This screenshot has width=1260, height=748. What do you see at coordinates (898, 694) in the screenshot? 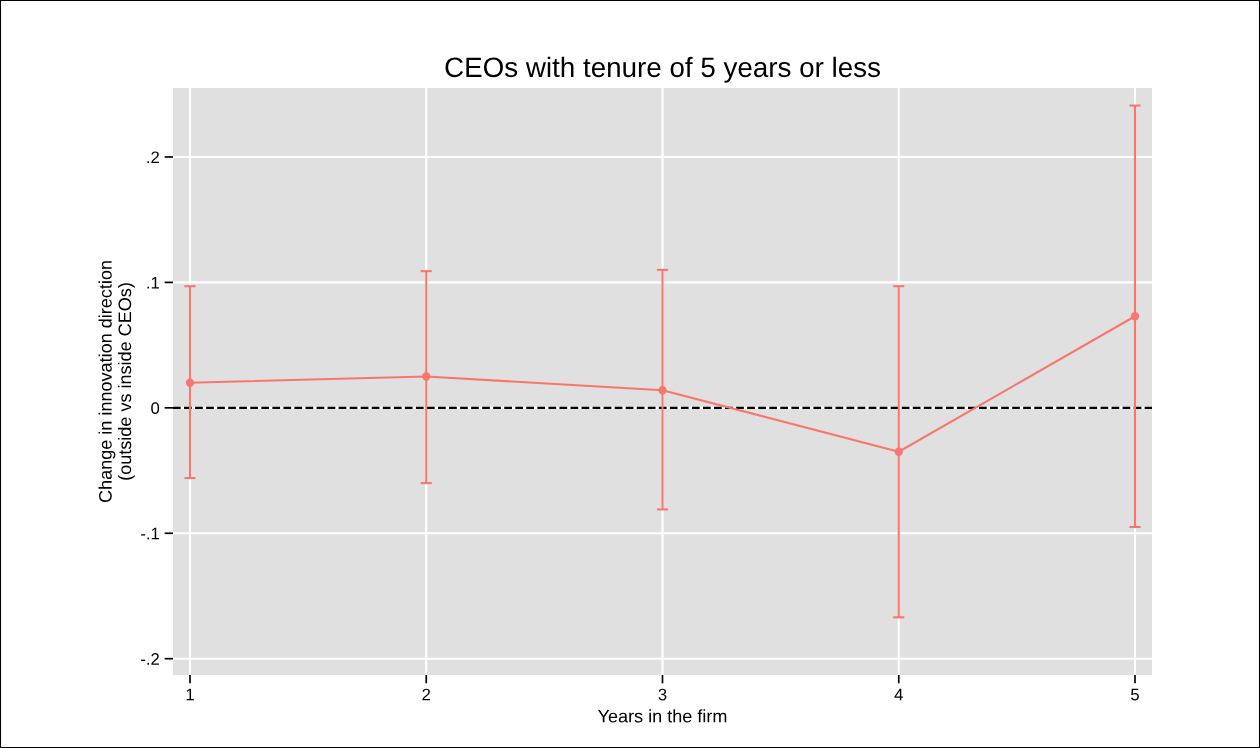
I see `x-tick-label: 4` at bounding box center [898, 694].